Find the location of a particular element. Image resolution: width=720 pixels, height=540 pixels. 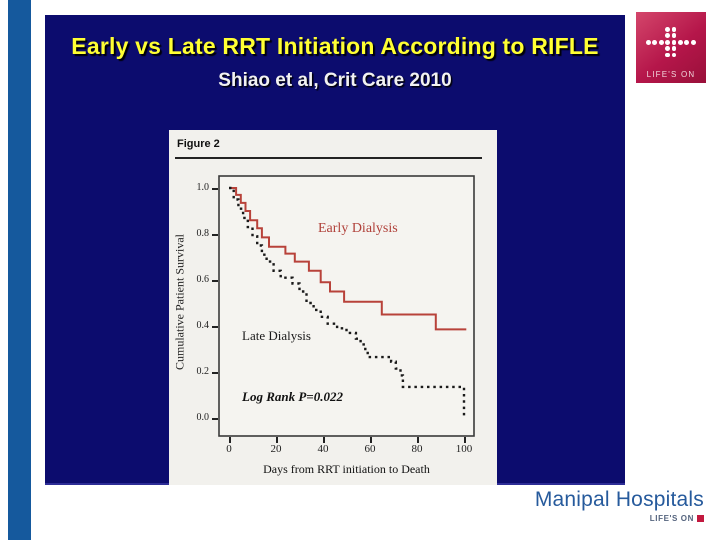

y-tick-label: 0.0 is located at coordinates (203, 417).